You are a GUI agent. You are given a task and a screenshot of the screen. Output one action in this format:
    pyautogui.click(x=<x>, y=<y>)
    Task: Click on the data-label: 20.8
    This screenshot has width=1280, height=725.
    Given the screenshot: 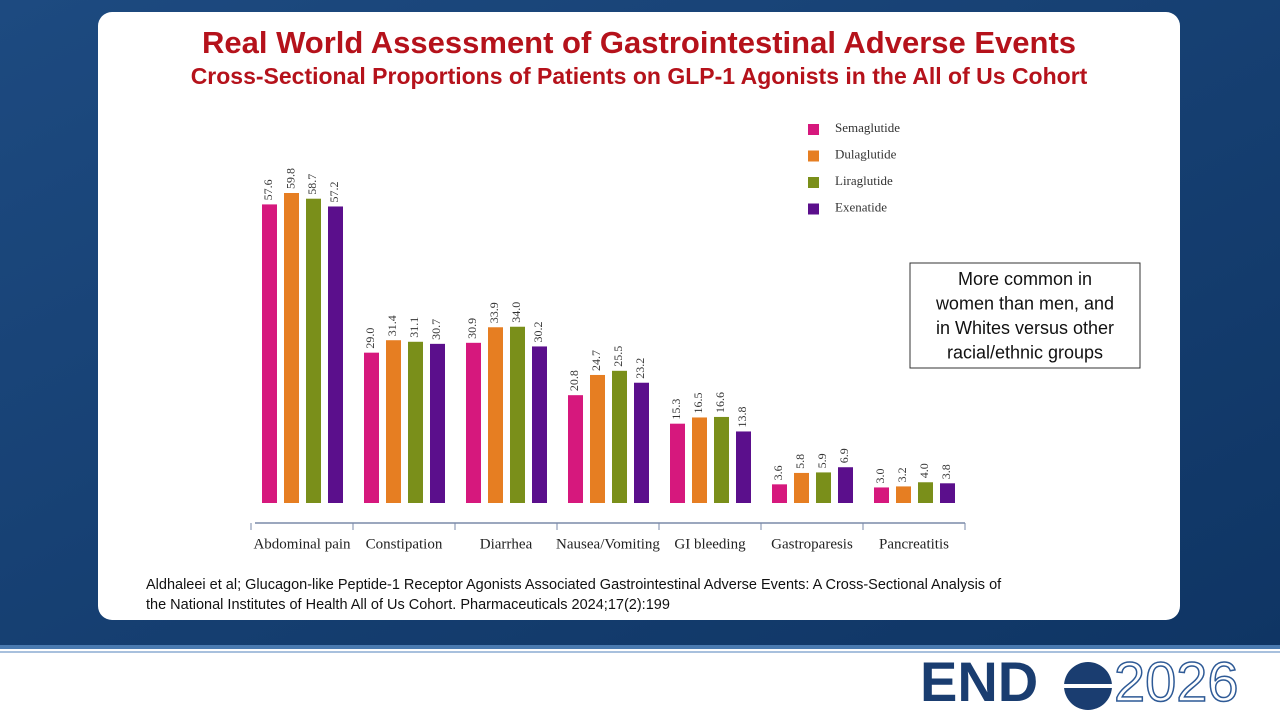 What is the action you would take?
    pyautogui.click(x=574, y=380)
    